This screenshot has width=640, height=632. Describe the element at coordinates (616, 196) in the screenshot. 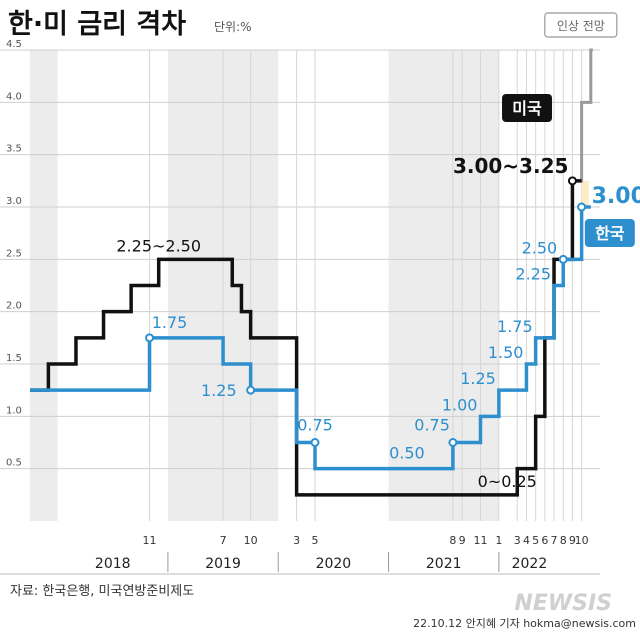

I see `korea-current-label: 3.00` at that location.